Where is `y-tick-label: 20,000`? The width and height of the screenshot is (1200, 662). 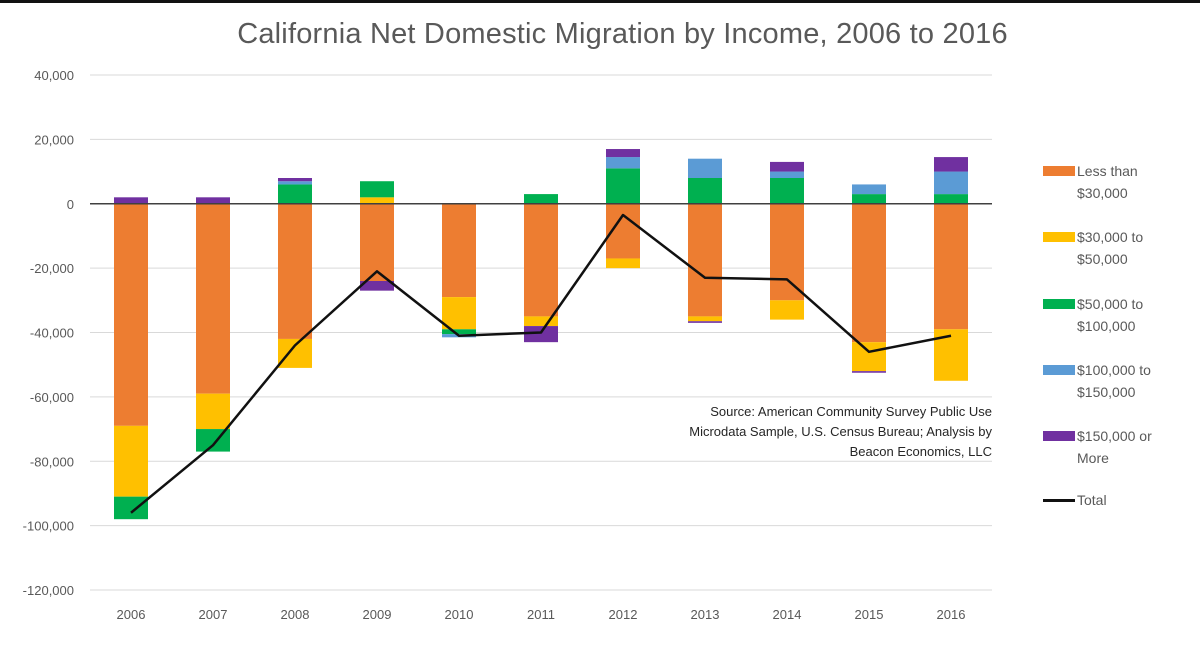
y-tick-label: 20,000 is located at coordinates (54, 139).